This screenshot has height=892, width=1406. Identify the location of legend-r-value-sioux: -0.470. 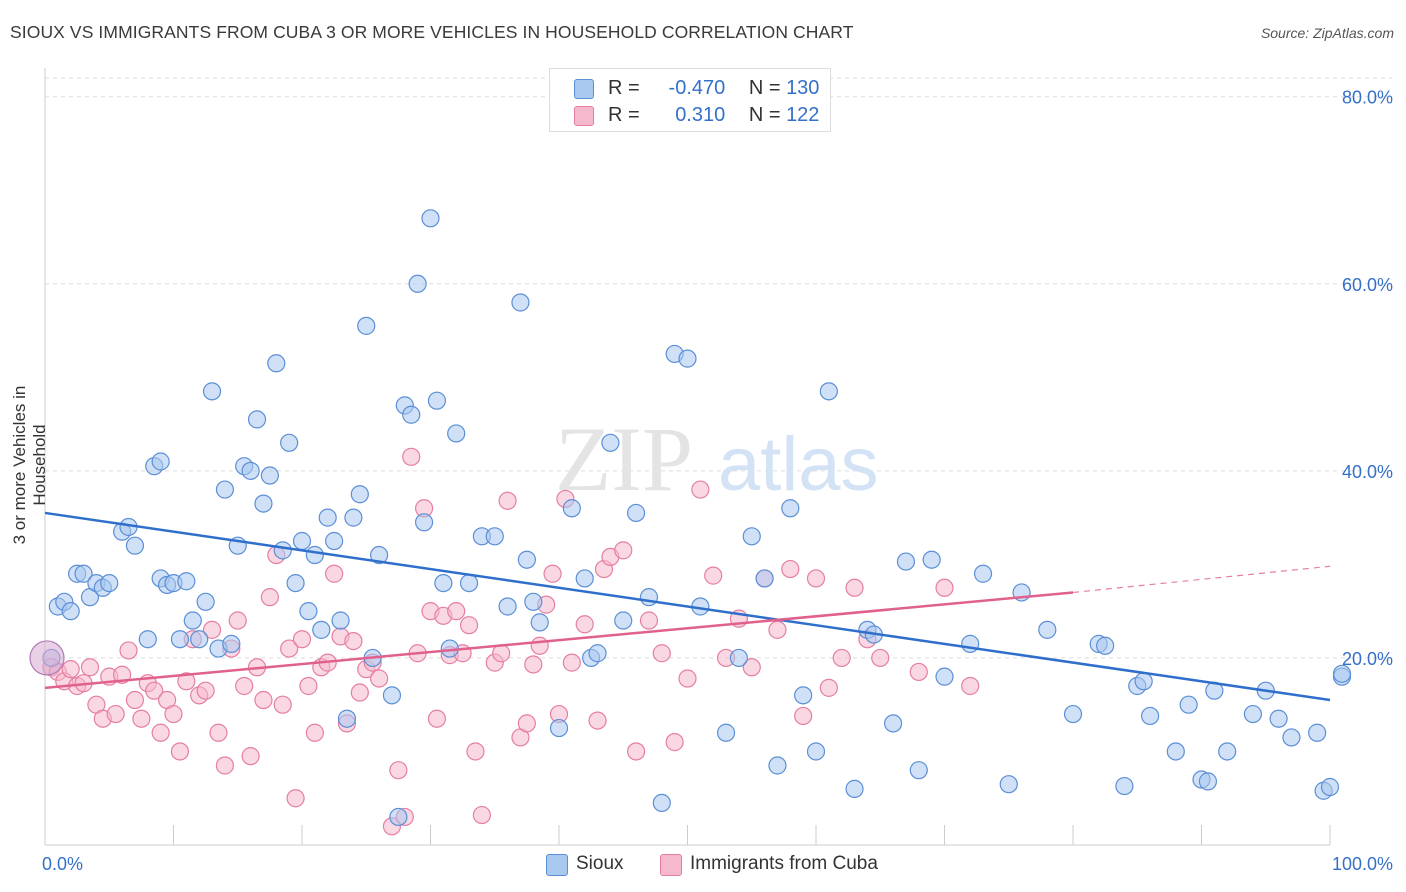
(697, 88).